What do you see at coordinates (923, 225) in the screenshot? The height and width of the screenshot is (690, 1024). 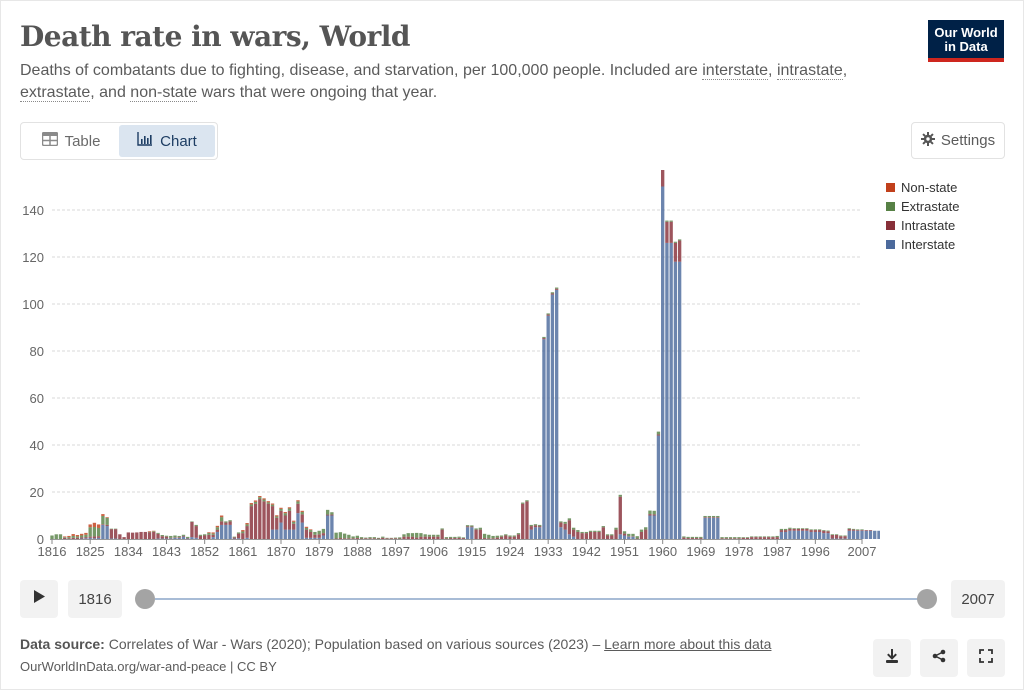 I see `legend-item-intrastate: Intrastate` at bounding box center [923, 225].